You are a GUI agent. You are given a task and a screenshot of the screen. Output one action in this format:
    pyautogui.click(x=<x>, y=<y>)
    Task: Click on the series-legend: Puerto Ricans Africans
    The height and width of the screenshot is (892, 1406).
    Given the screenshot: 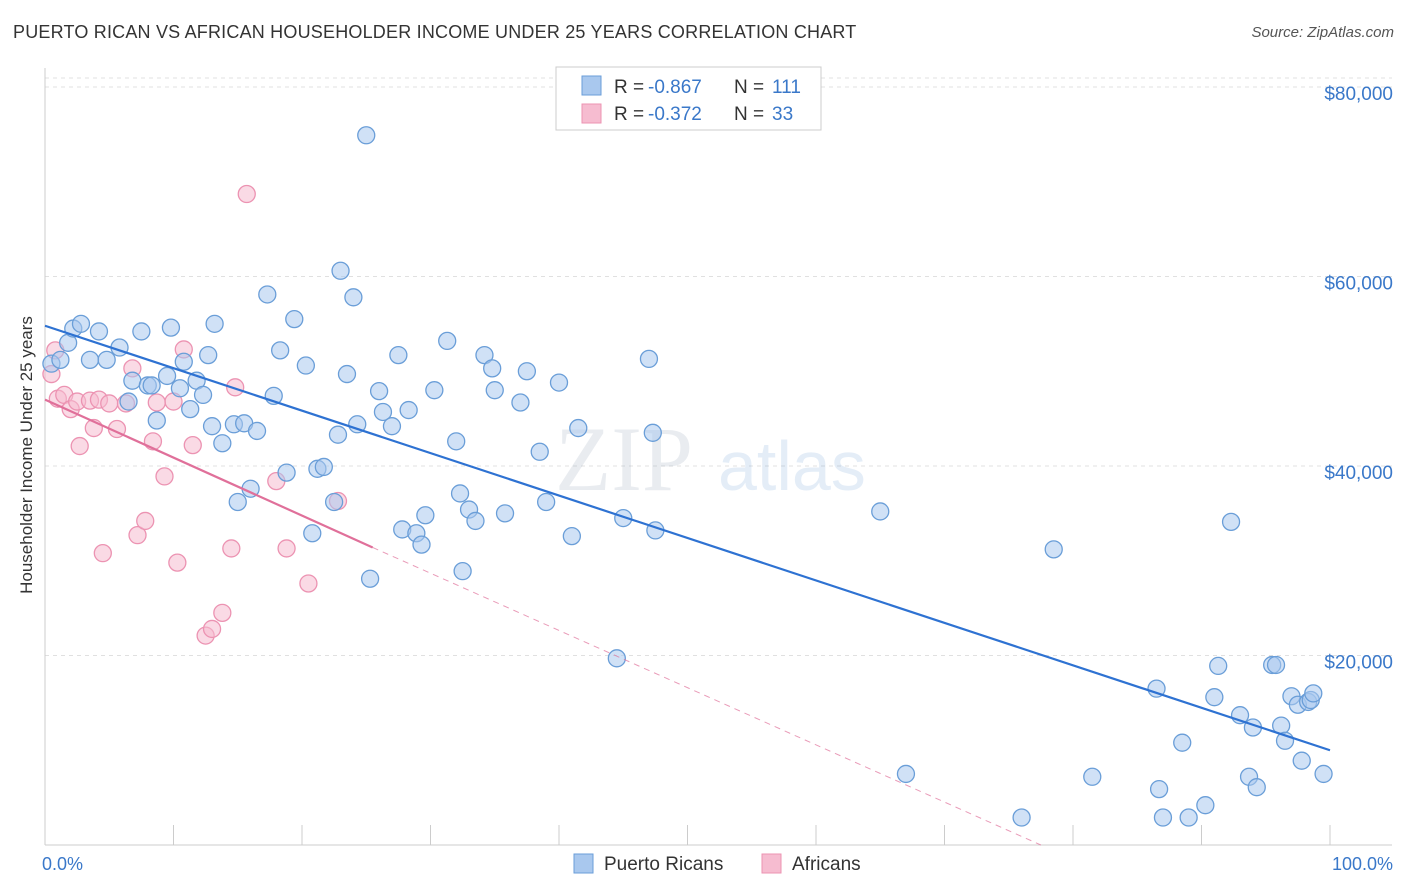 What is the action you would take?
    pyautogui.click(x=717, y=864)
    